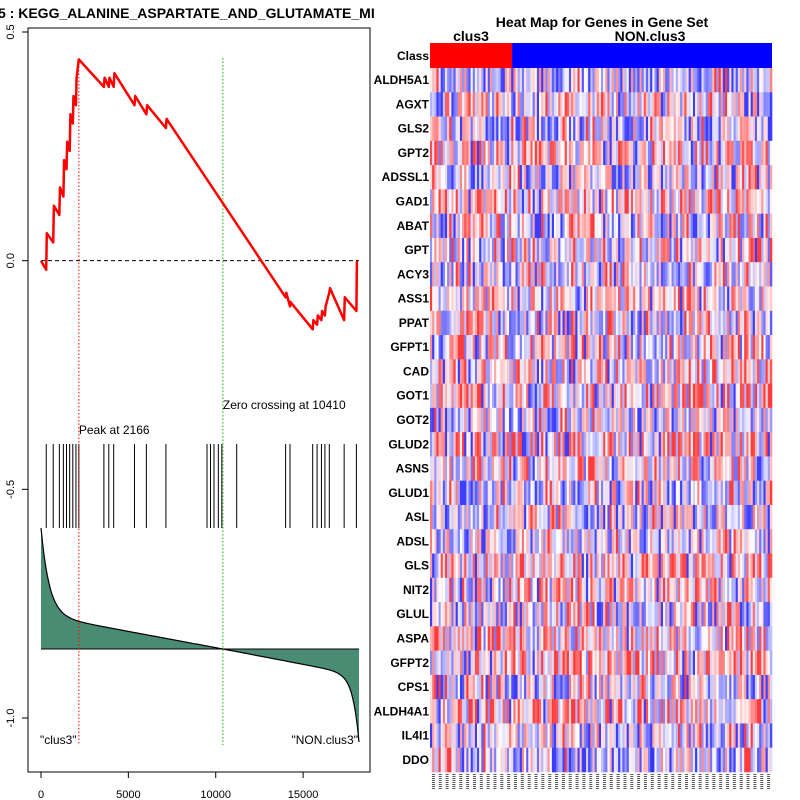 This screenshot has width=800, height=800. What do you see at coordinates (414, 323) in the screenshot?
I see `gene-label-PPAT: PPAT` at bounding box center [414, 323].